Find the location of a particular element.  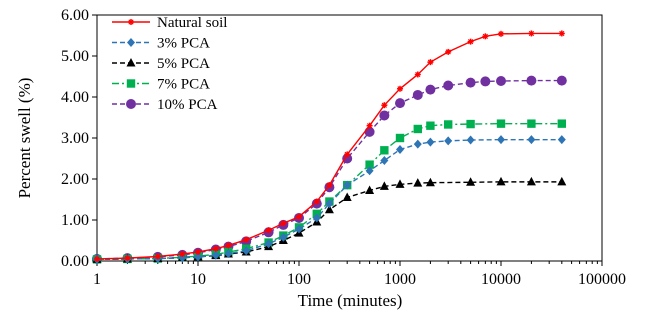

y-tick-label: 3.00 is located at coordinates (75, 138).